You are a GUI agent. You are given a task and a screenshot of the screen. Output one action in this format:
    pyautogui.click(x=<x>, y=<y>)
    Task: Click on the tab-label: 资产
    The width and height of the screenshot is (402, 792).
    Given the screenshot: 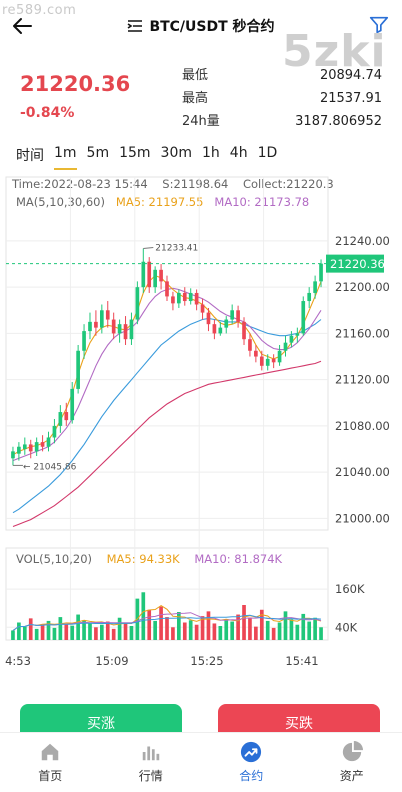 What is the action you would take?
    pyautogui.click(x=351, y=776)
    